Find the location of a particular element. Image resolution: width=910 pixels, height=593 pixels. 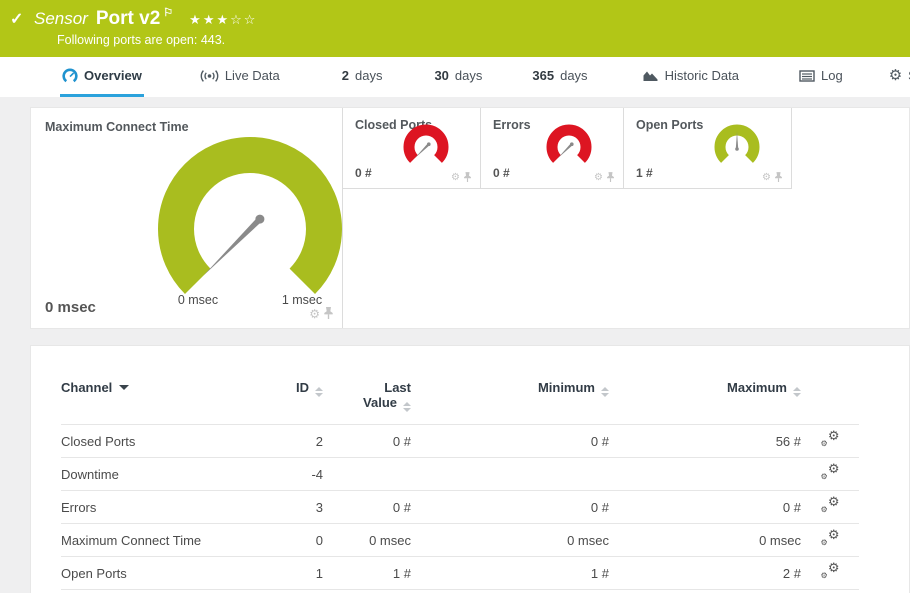

channel-id: -4 is located at coordinates (292, 474).